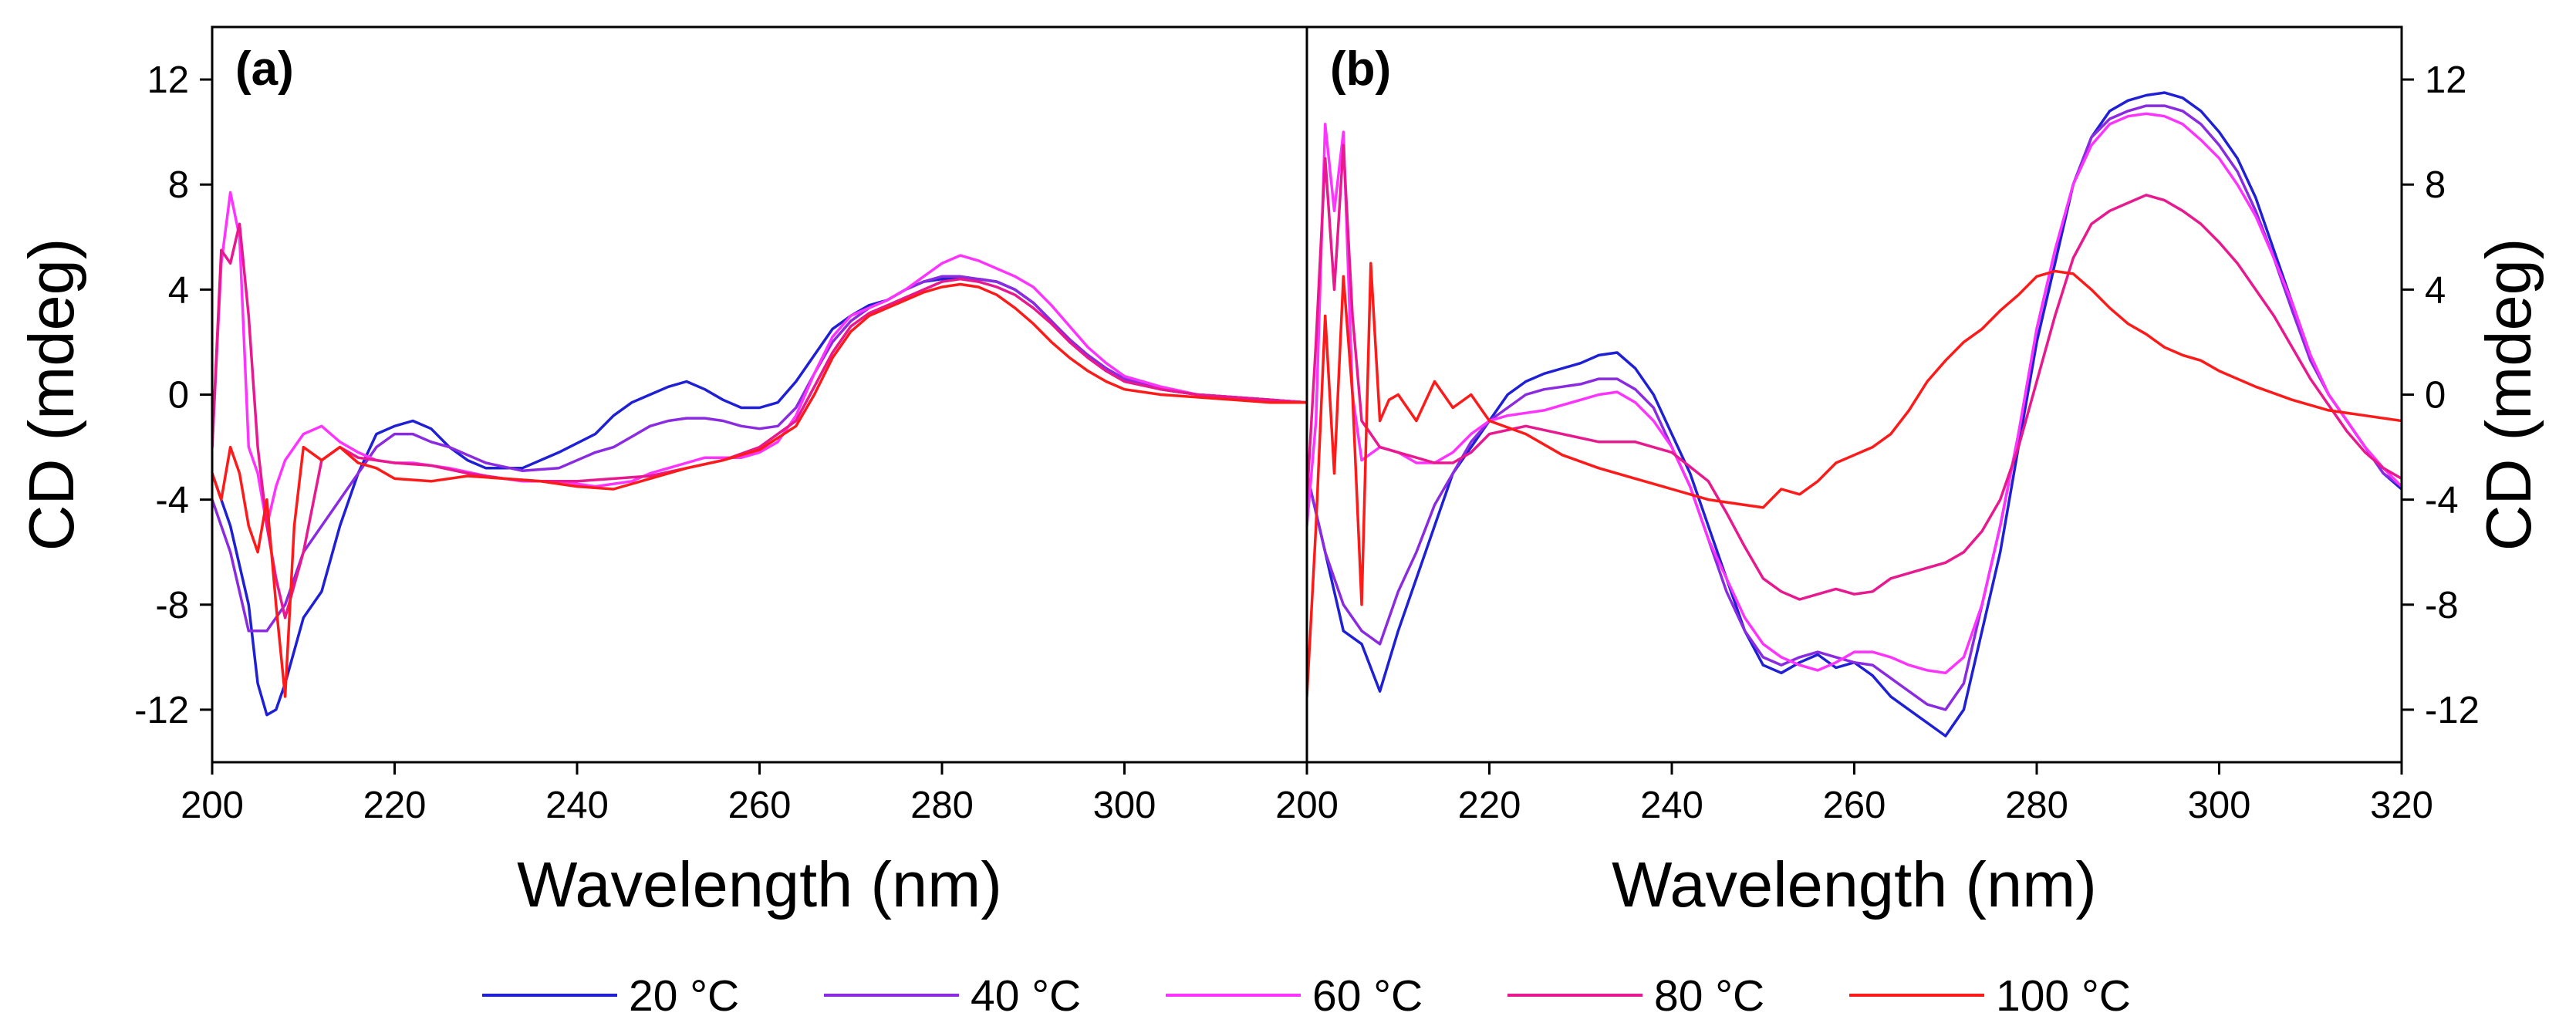 Image resolution: width=2576 pixels, height=1033 pixels. I want to click on legend-label: 40 °C, so click(1026, 996).